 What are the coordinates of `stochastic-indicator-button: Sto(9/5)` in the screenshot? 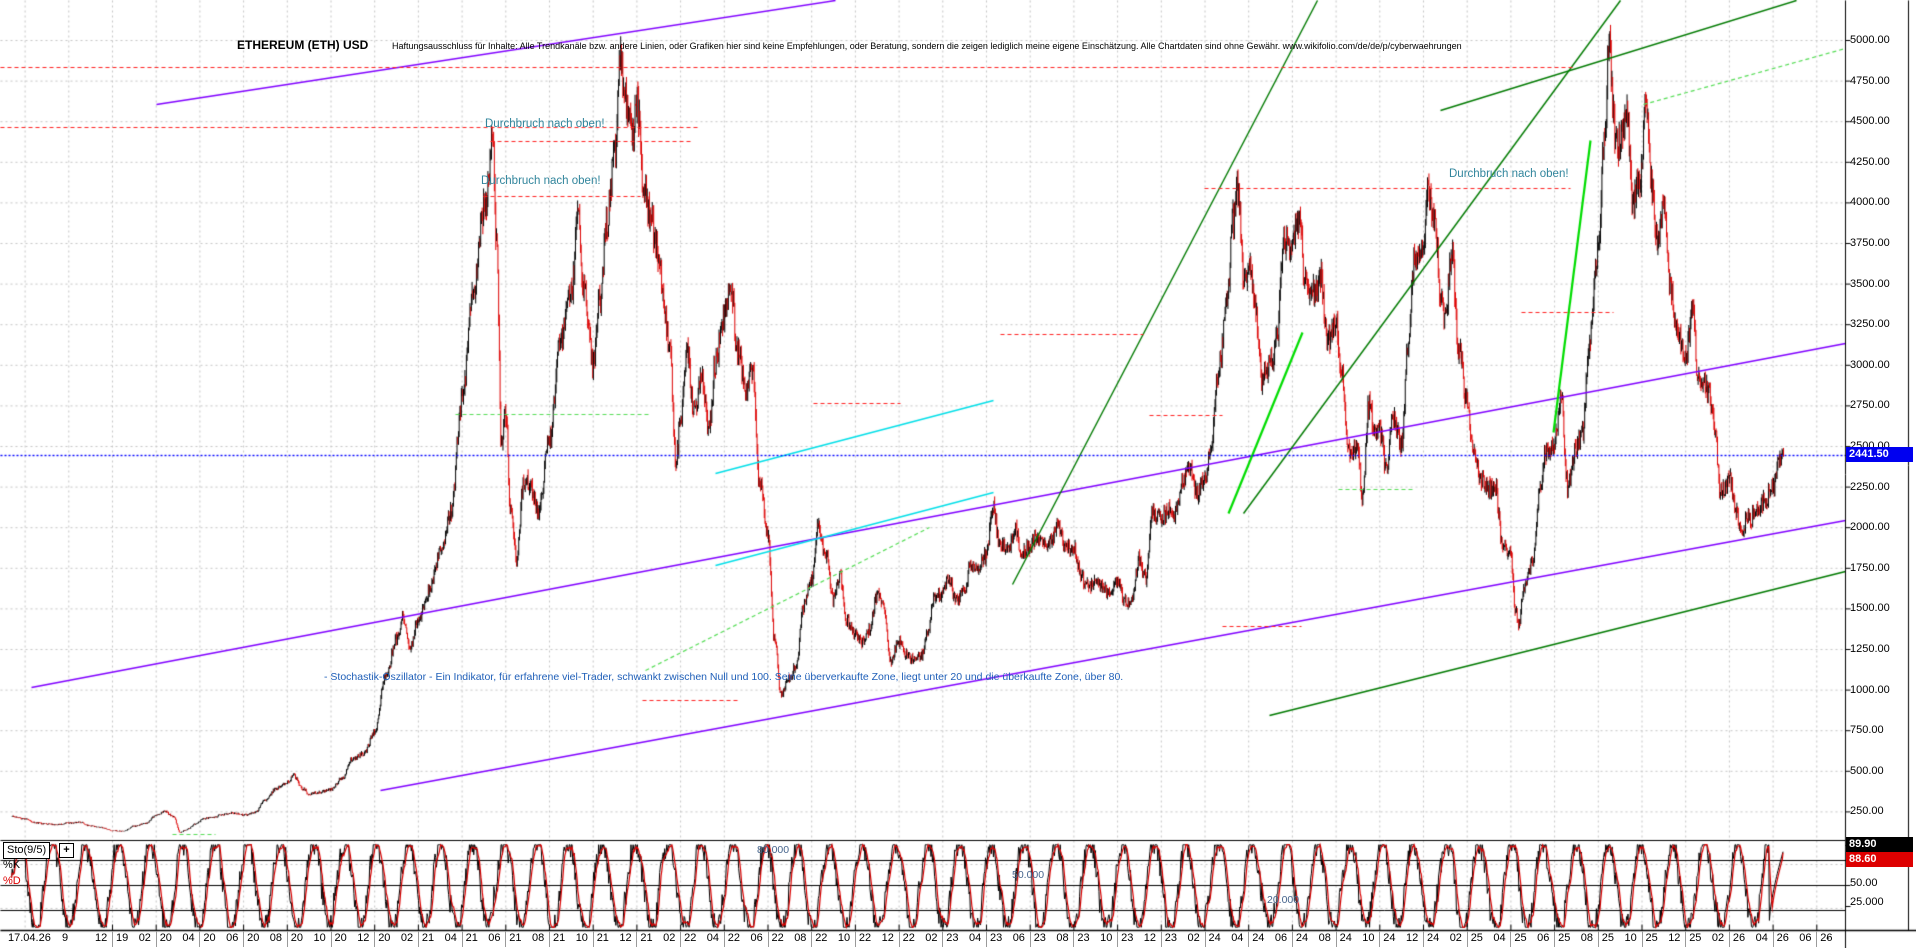 It's located at (27, 850).